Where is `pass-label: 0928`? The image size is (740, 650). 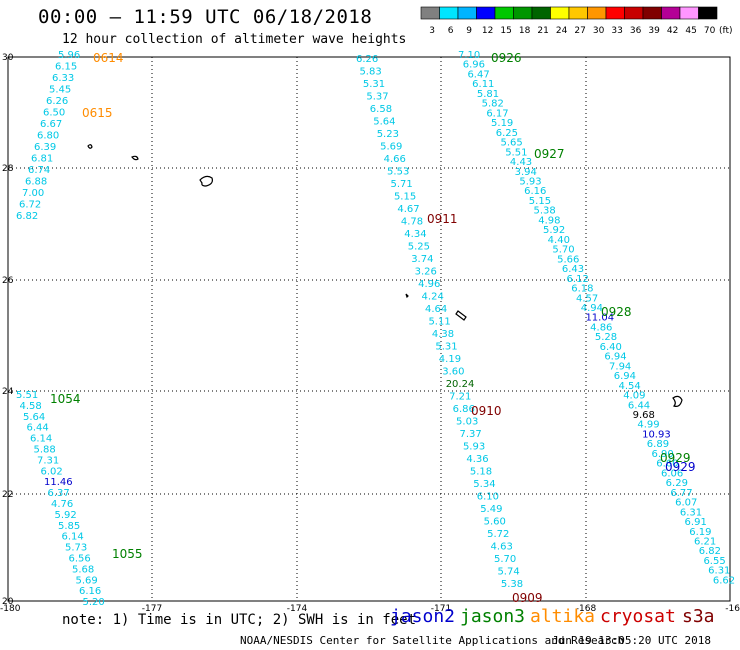 pass-label: 0928 is located at coordinates (616, 312).